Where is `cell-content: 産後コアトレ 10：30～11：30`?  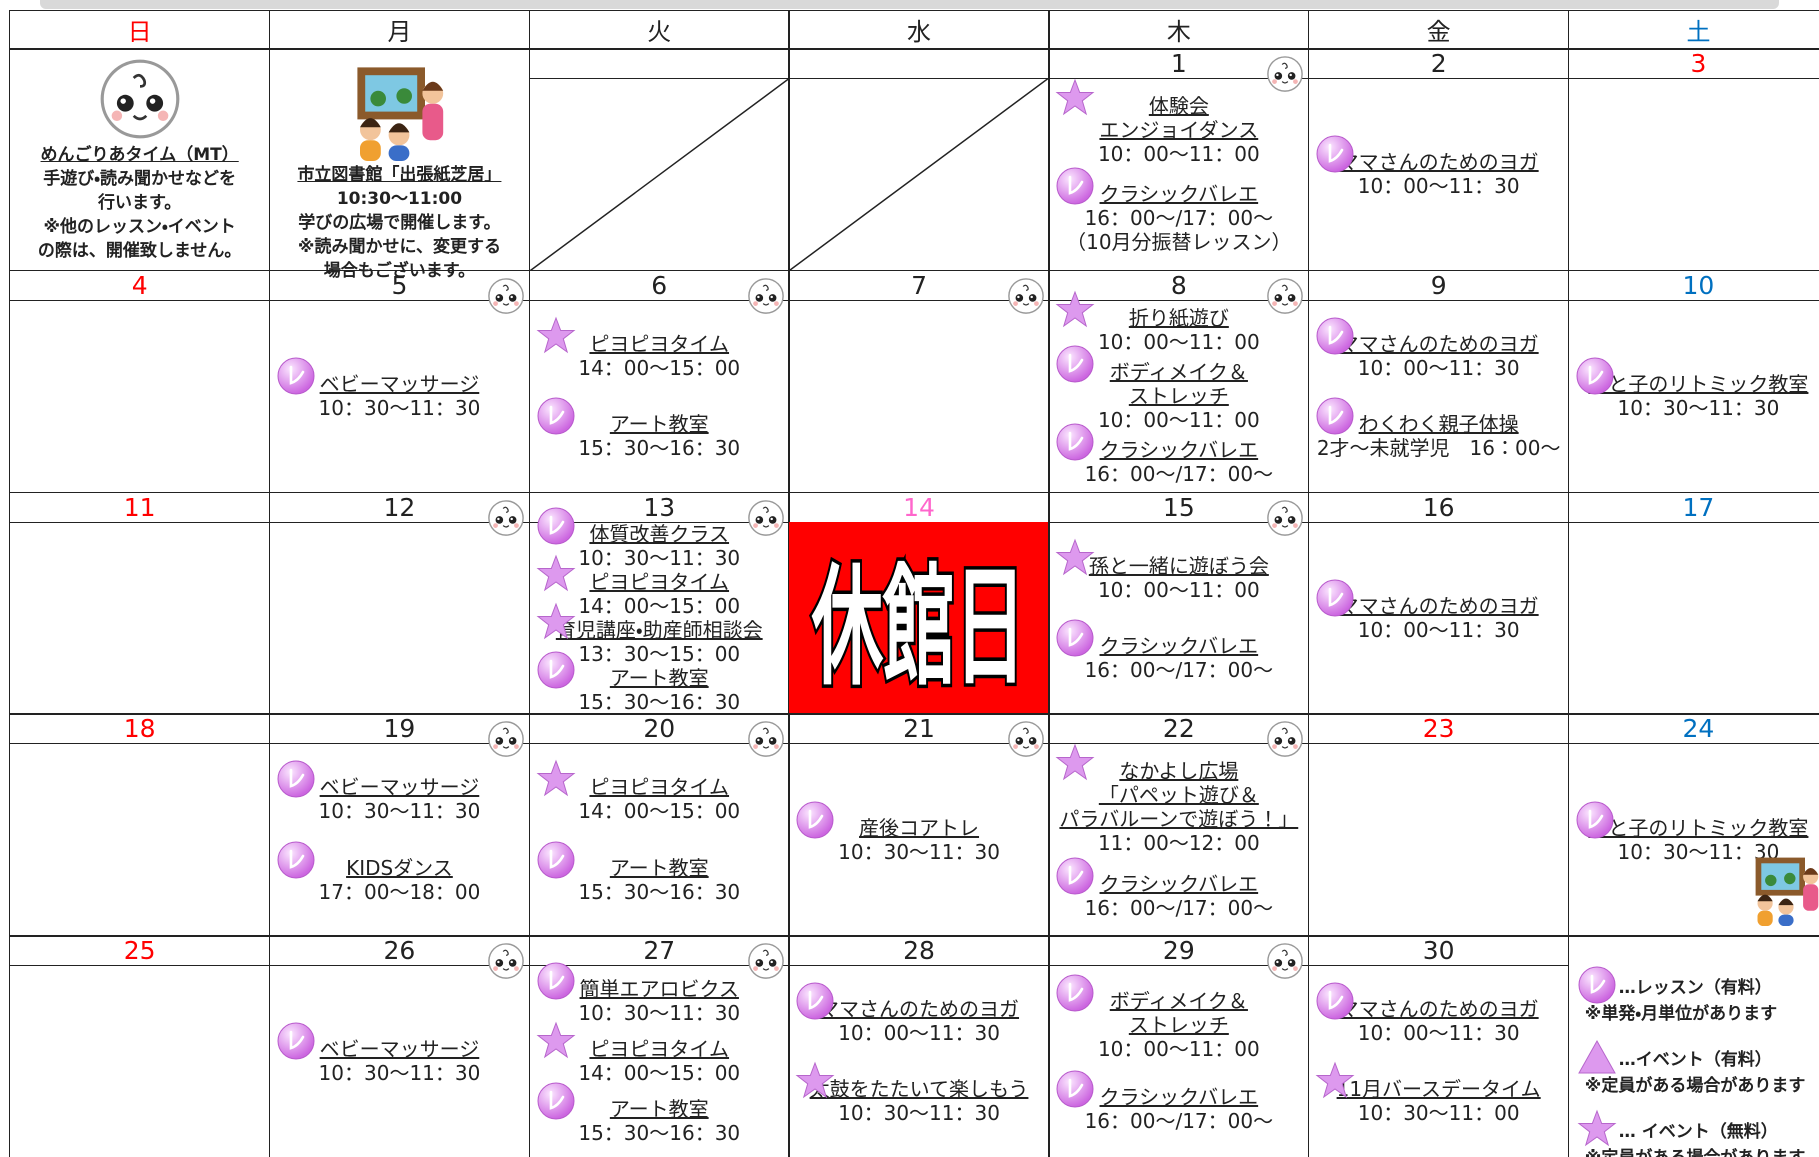 cell-content: 産後コアトレ 10：30～11：30 is located at coordinates (918, 839).